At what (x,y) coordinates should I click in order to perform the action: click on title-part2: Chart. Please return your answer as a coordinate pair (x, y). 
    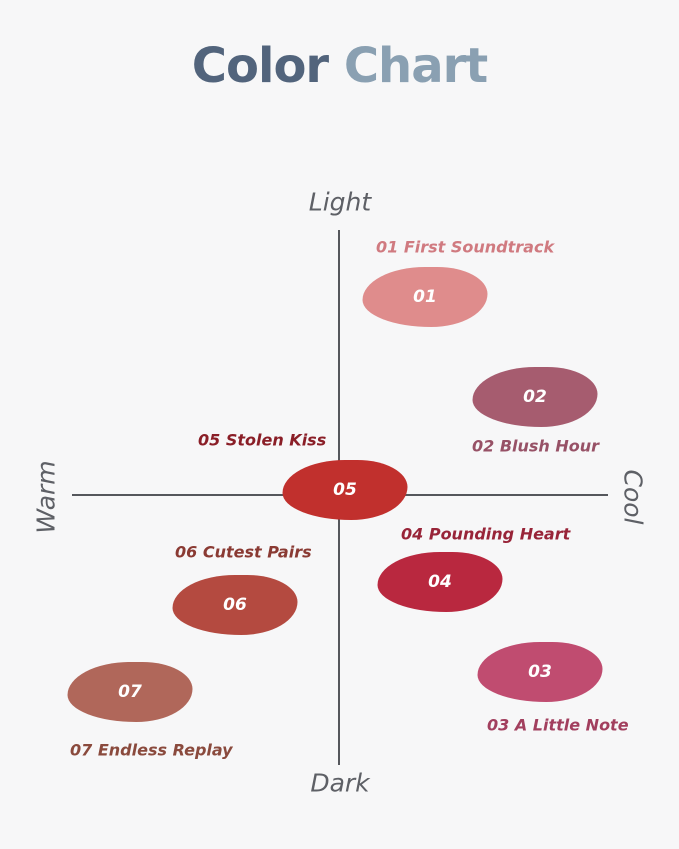
    Looking at the image, I should click on (415, 66).